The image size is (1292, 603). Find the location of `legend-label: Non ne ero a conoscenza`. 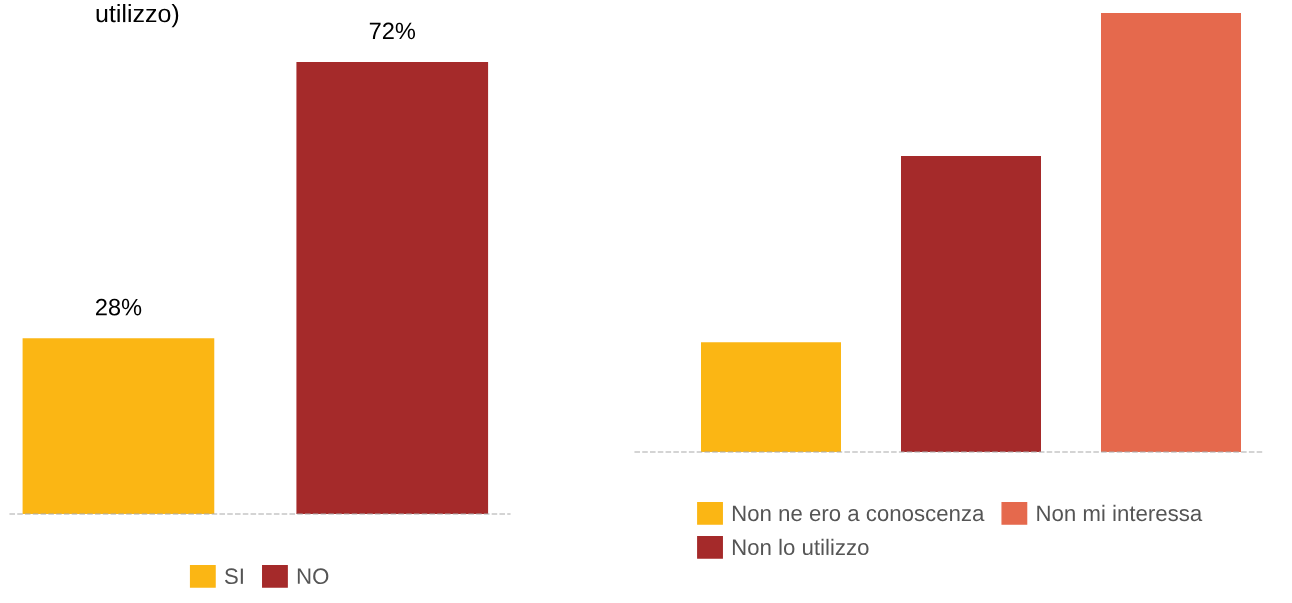

legend-label: Non ne ero a conoscenza is located at coordinates (858, 513).